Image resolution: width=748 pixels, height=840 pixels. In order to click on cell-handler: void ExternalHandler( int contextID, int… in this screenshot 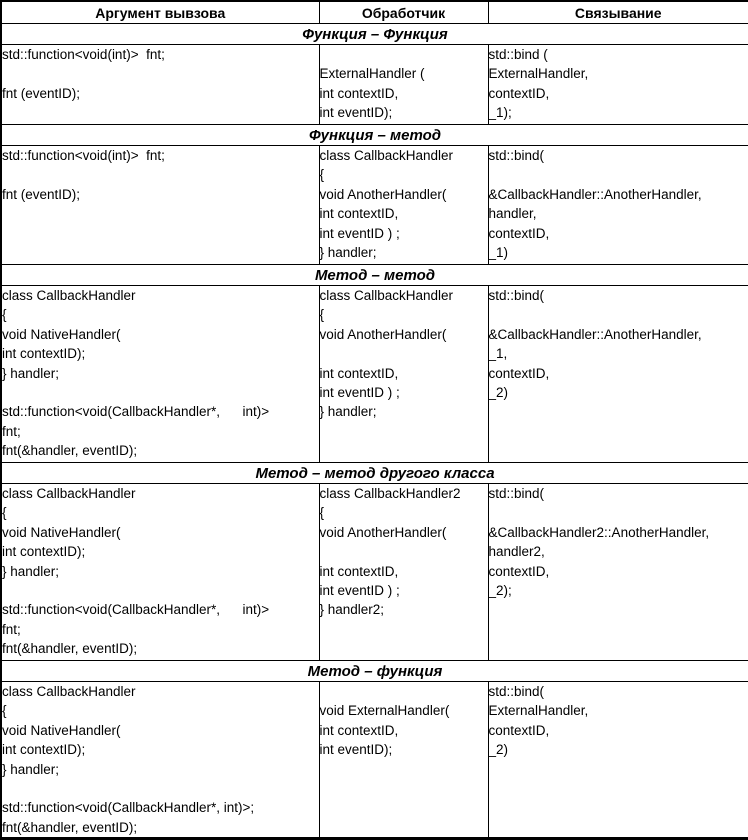, I will do `click(403, 760)`.